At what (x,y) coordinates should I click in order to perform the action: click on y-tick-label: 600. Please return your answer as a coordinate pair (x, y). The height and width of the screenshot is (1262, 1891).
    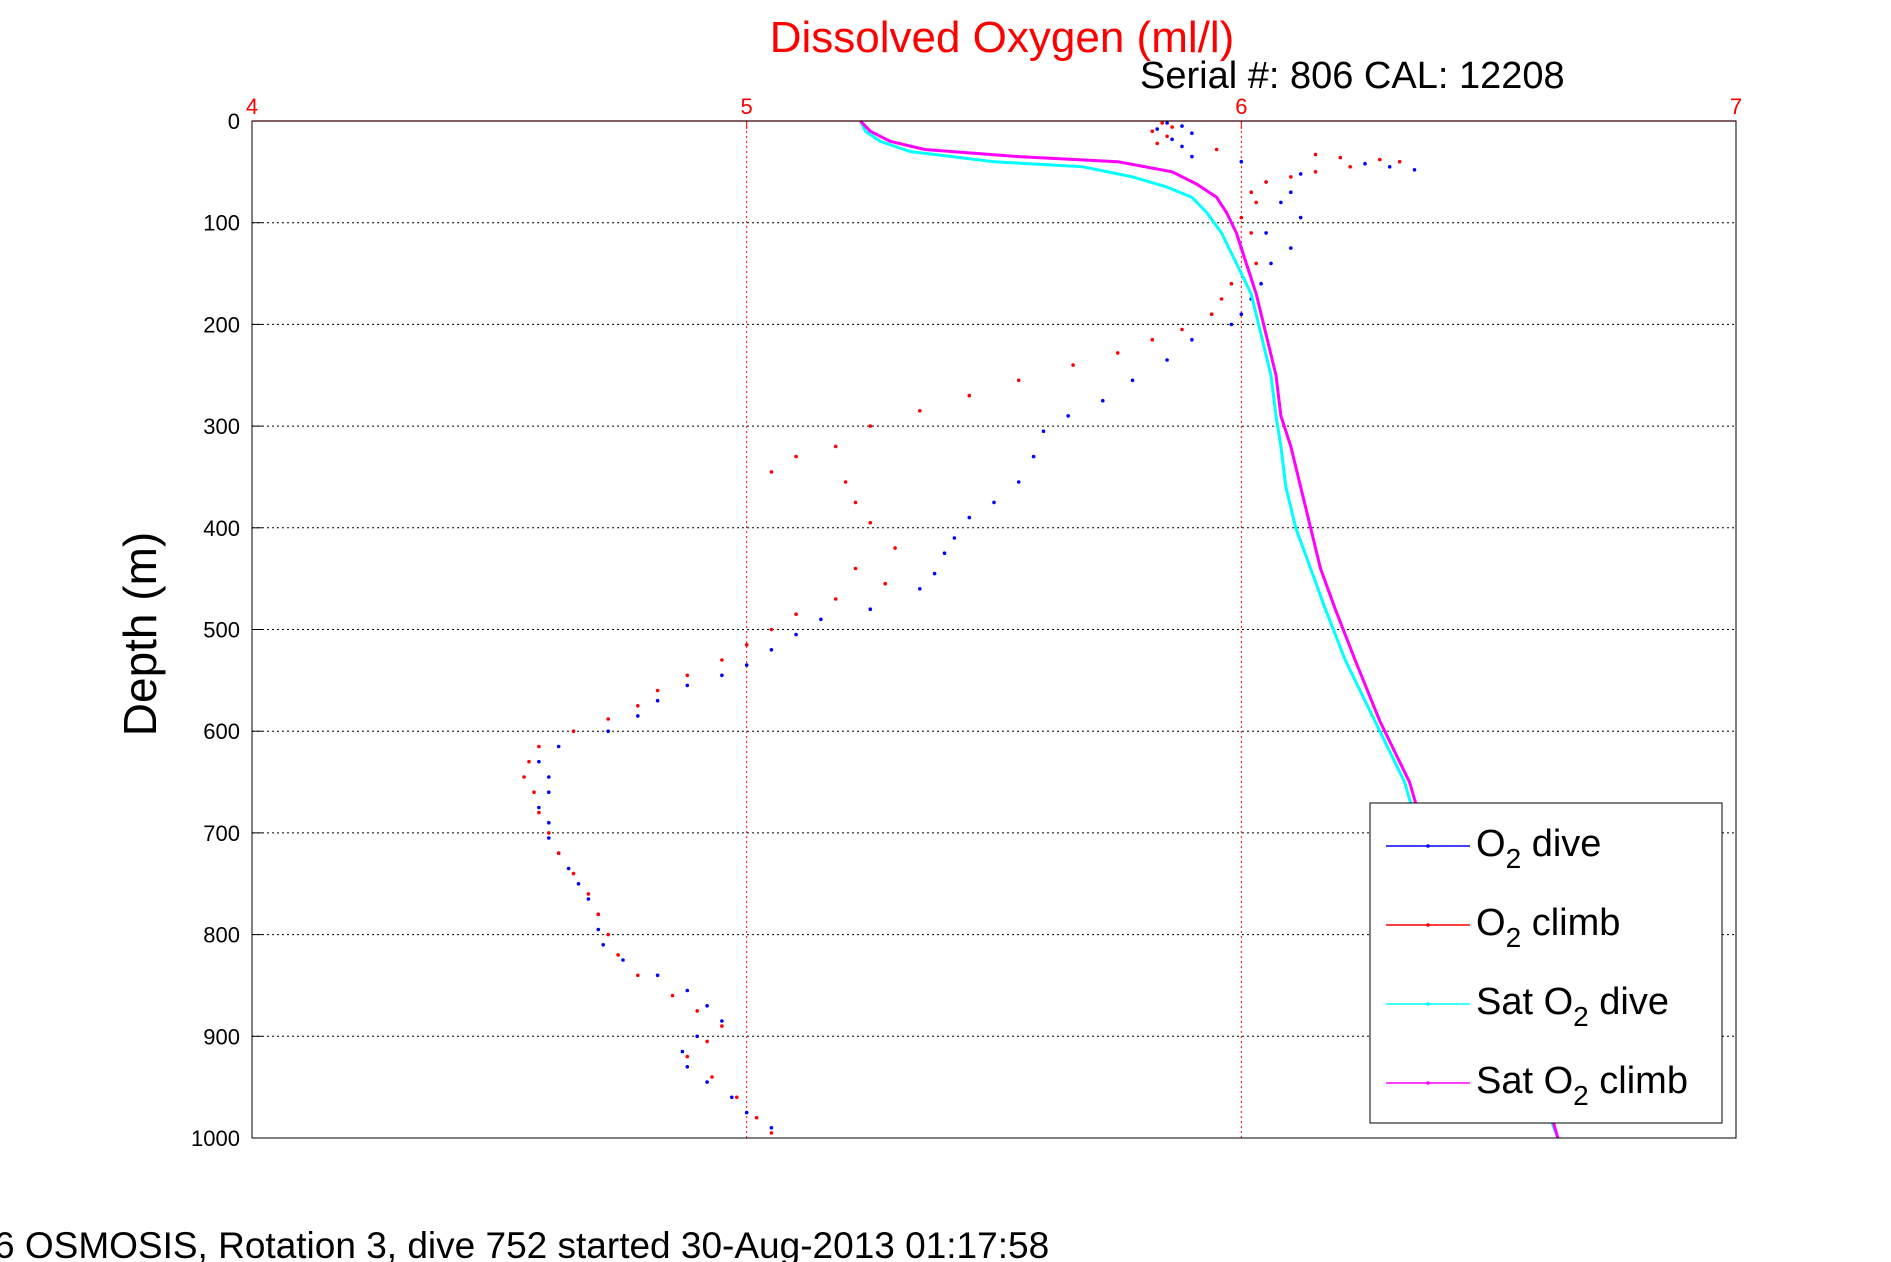
    Looking at the image, I should click on (221, 731).